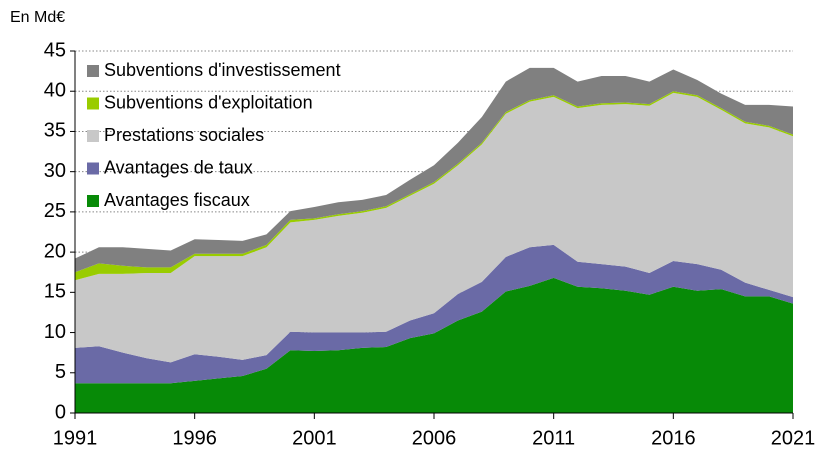 This screenshot has height=454, width=820. What do you see at coordinates (55, 292) in the screenshot?
I see `y-tick-label: 15` at bounding box center [55, 292].